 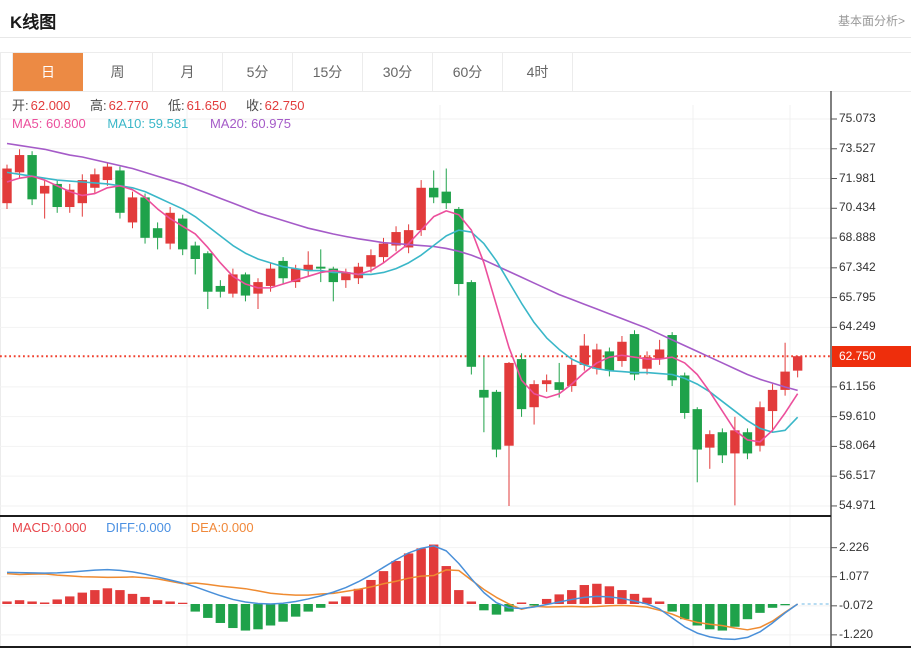 What do you see at coordinates (49, 527) in the screenshot?
I see `macd-value-item: MACD:0.000` at bounding box center [49, 527].